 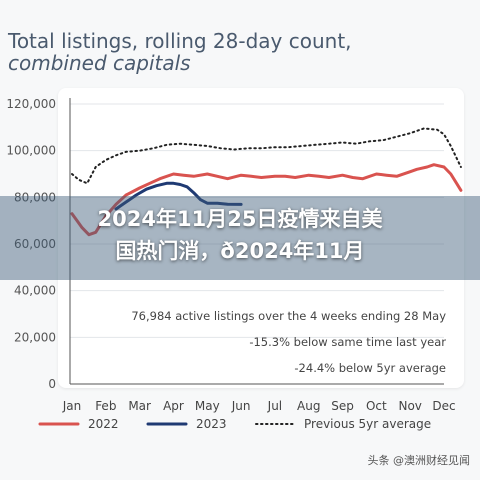 What do you see at coordinates (308, 406) in the screenshot?
I see `x-tick-label: Aug` at bounding box center [308, 406].